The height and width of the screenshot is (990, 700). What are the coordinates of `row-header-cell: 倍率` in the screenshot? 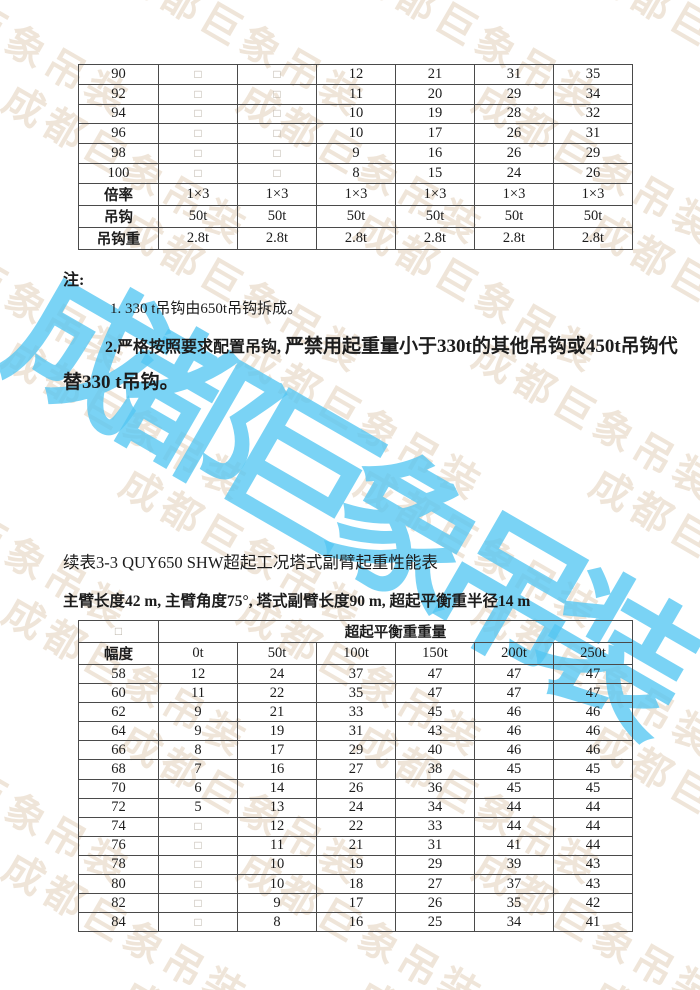 It's located at (118, 194).